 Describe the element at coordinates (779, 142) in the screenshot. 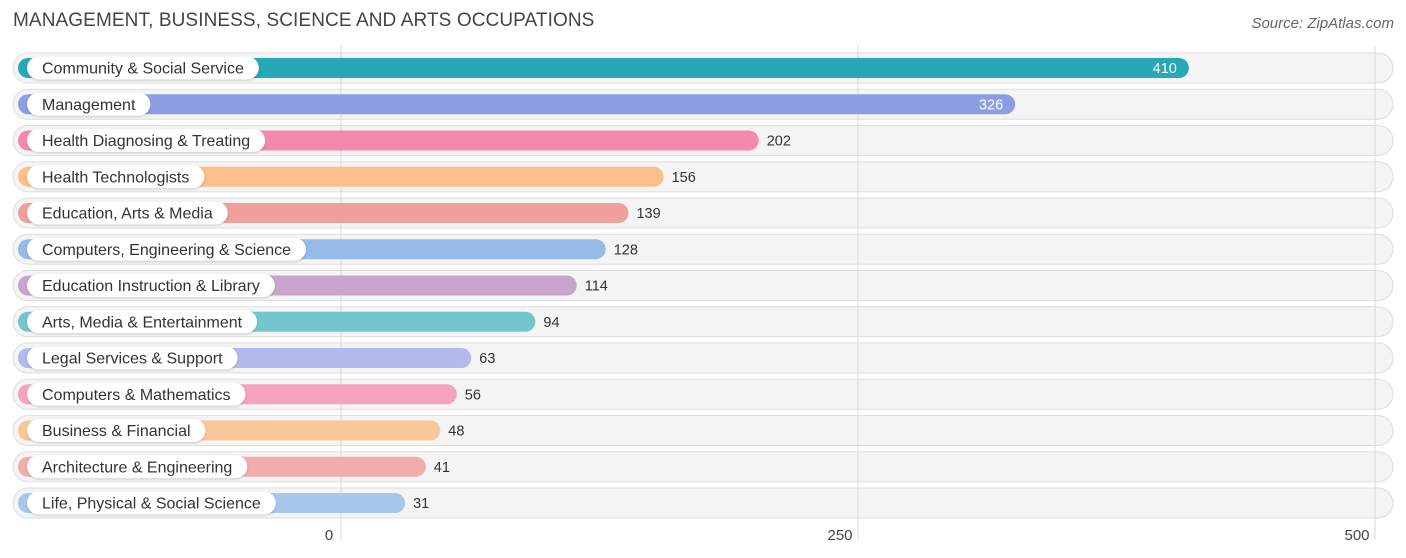

I see `value-label: 202` at that location.